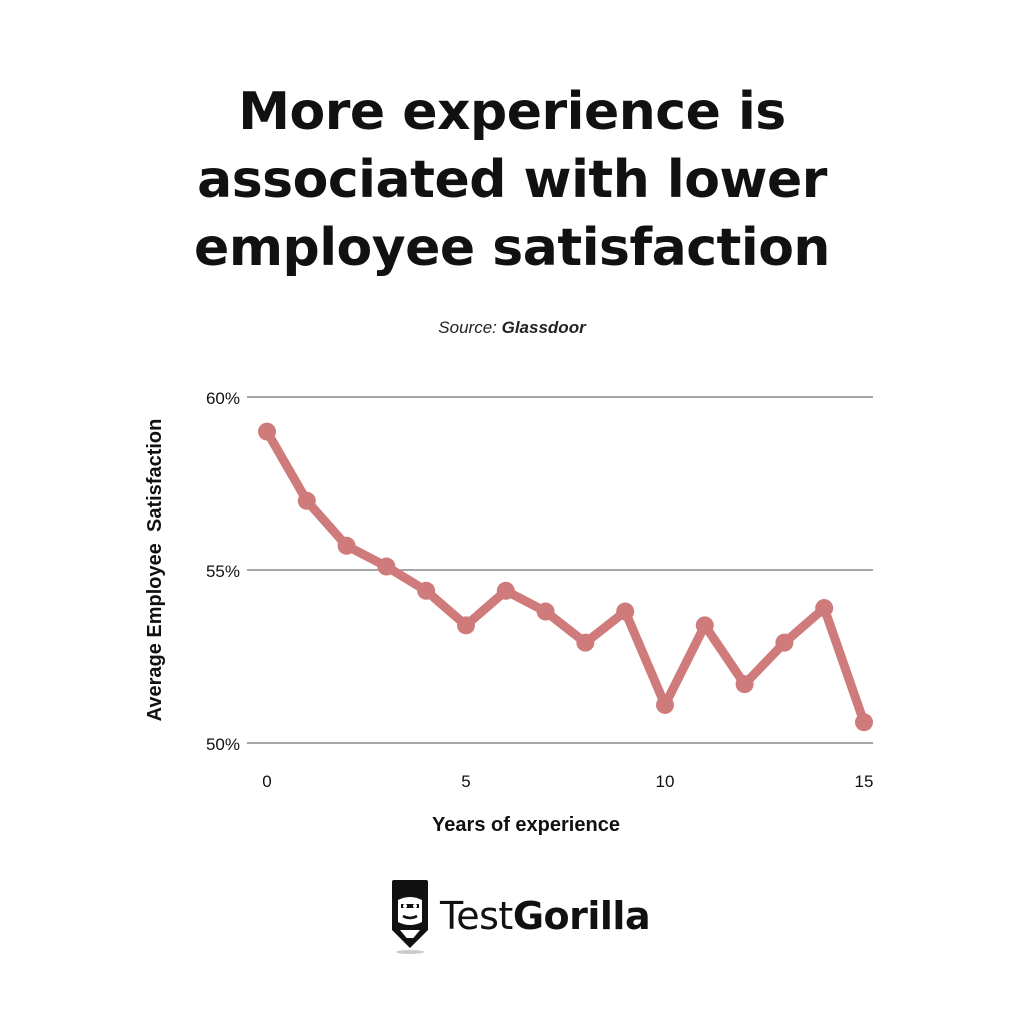 This screenshot has width=1024, height=1024. Describe the element at coordinates (467, 327) in the screenshot. I see `source-prefix: Source:` at that location.